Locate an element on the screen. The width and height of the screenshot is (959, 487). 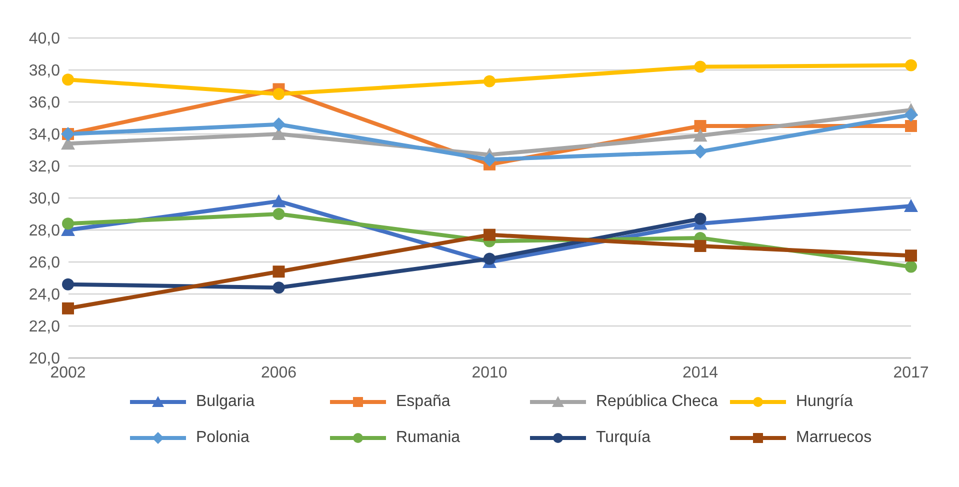
y-tick-label: 36,0 is located at coordinates (44, 103).